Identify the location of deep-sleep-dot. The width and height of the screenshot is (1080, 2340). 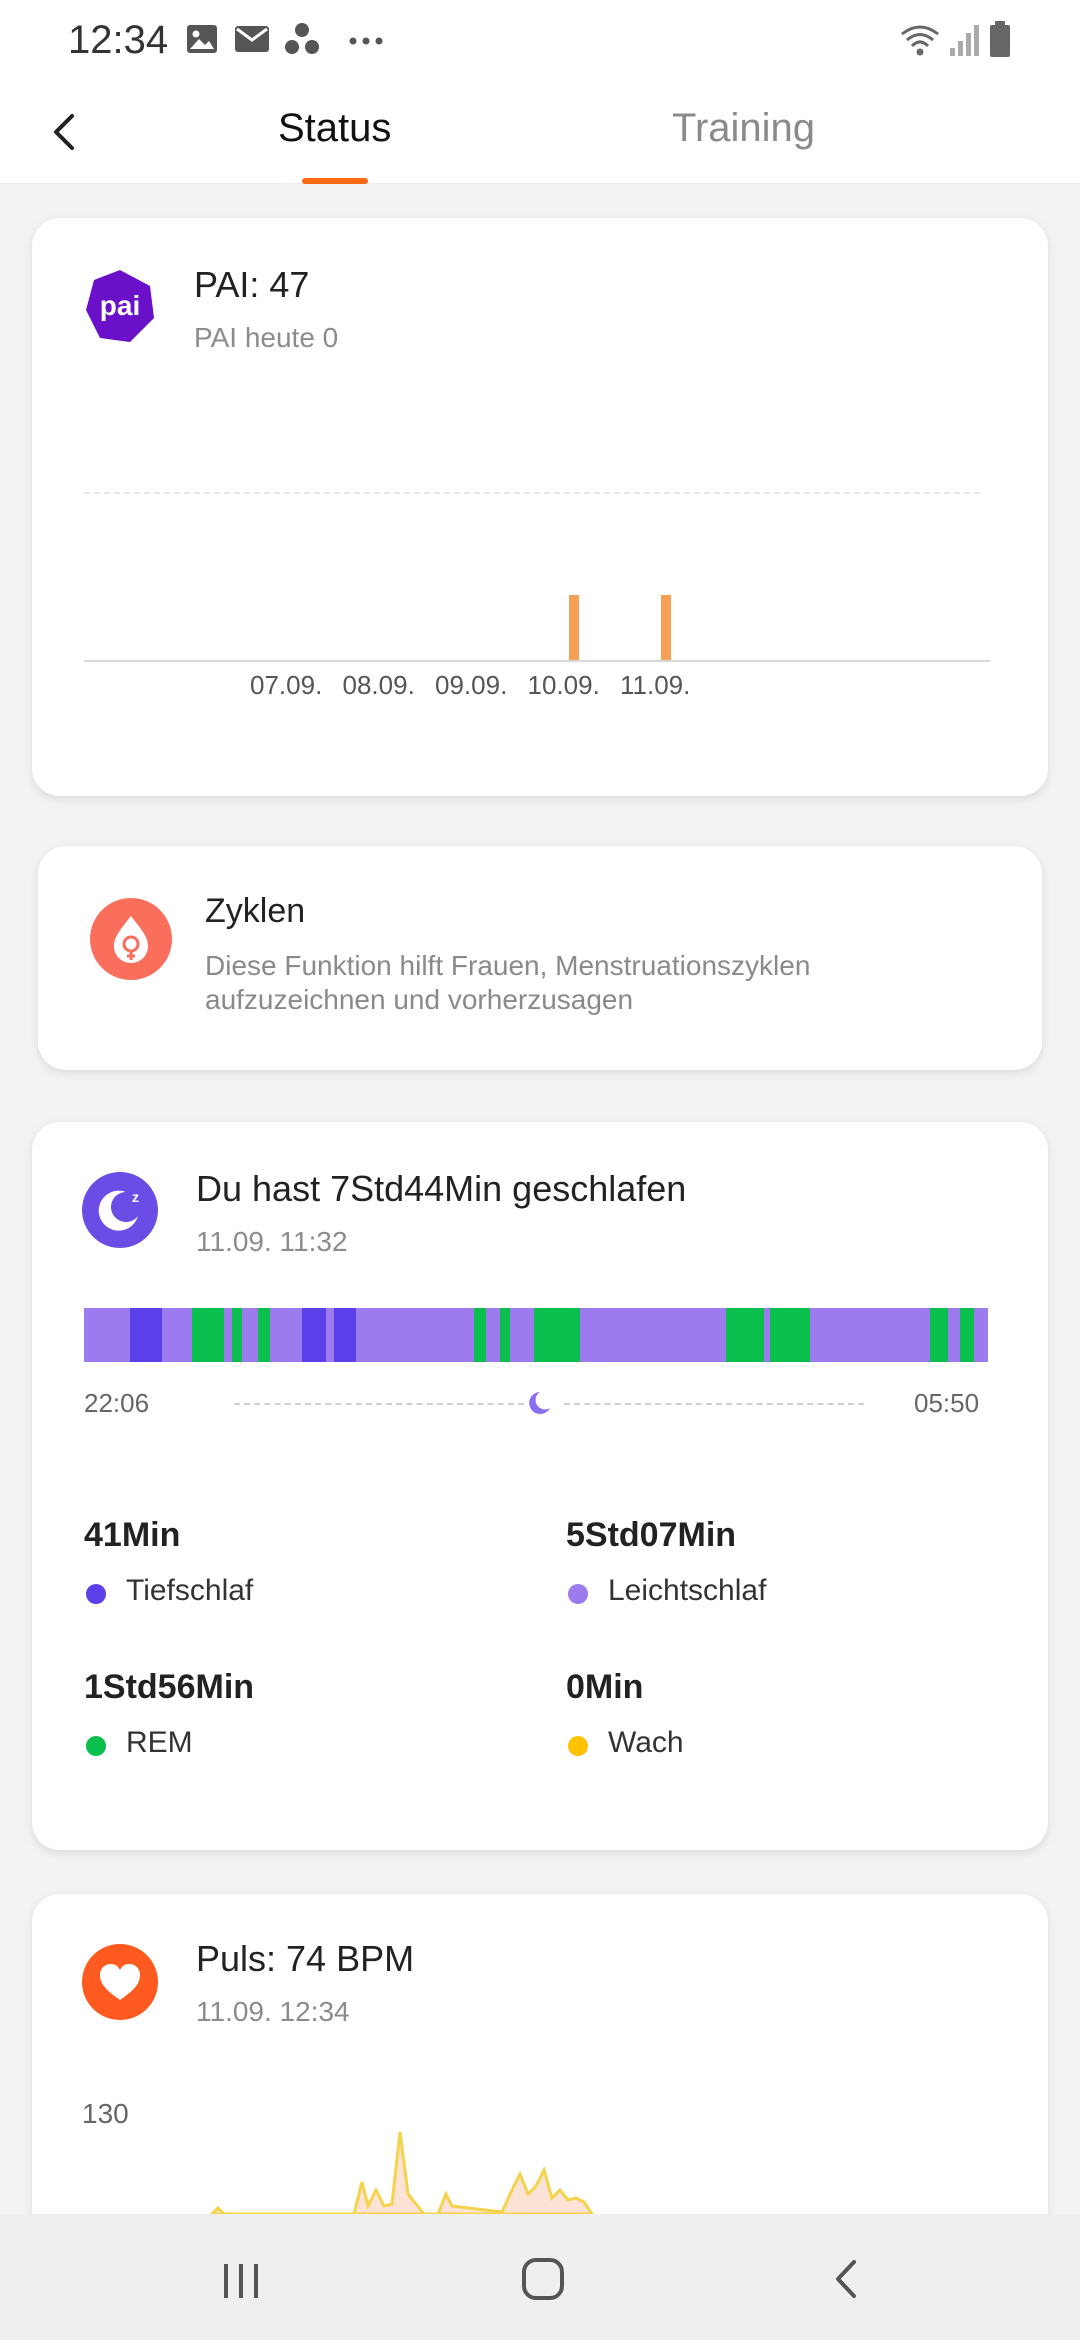
(96, 1594).